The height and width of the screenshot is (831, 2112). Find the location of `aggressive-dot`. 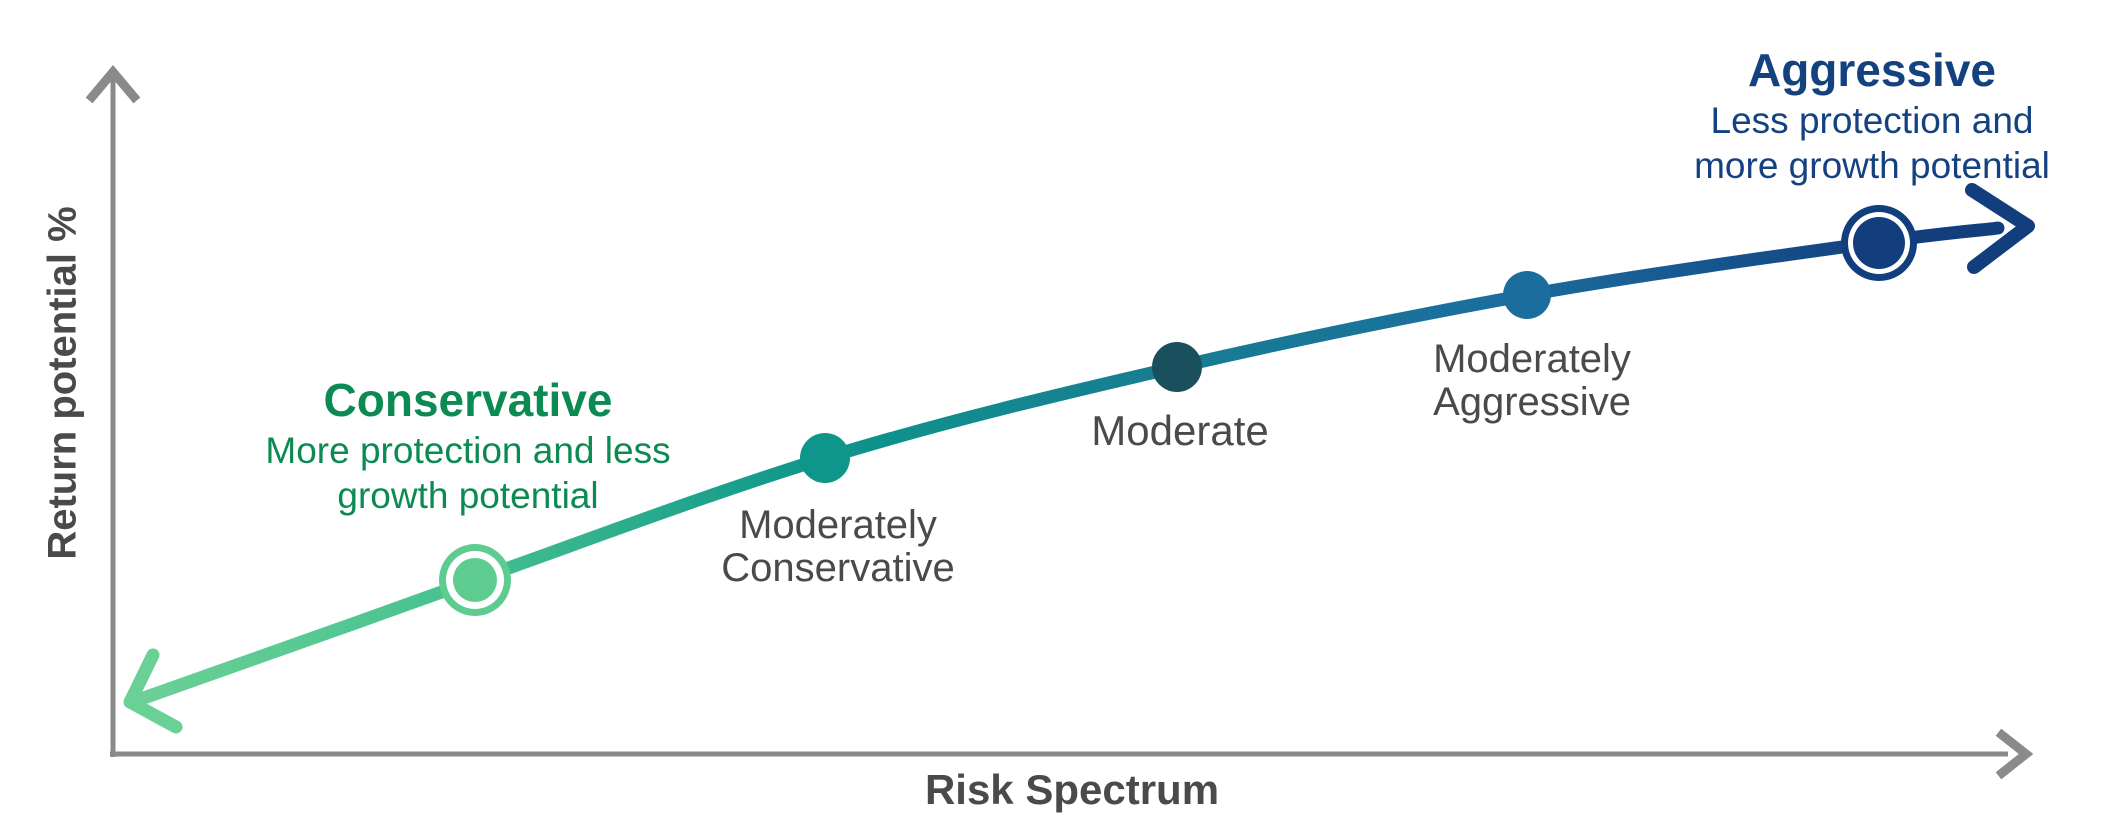

aggressive-dot is located at coordinates (1879, 243).